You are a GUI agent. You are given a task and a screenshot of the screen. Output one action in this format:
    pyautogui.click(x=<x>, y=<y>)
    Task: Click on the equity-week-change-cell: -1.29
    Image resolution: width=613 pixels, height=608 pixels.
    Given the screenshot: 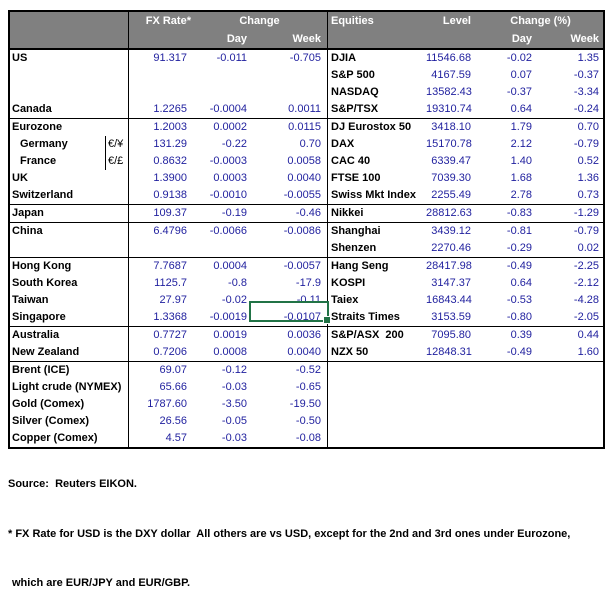 What is the action you would take?
    pyautogui.click(x=586, y=213)
    